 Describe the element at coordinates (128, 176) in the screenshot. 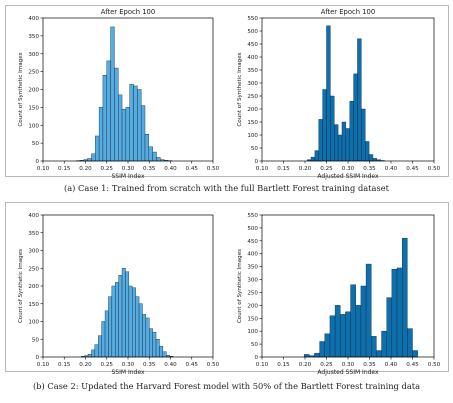

I see `x-axis-label: SSIM Index` at that location.